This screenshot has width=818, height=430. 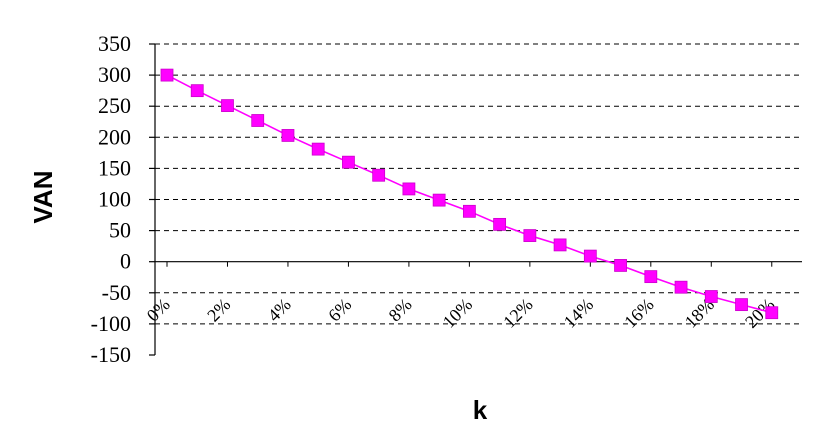 What do you see at coordinates (114, 136) in the screenshot?
I see `y-tick-label: 200` at bounding box center [114, 136].